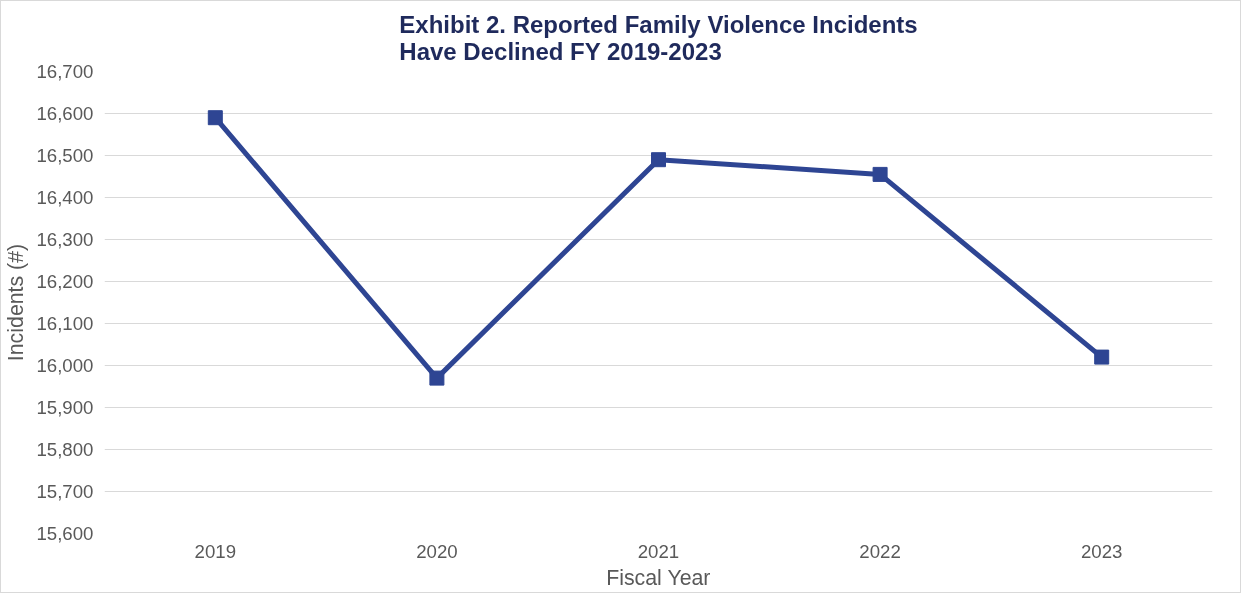  I want to click on x-tick-label: 2020, so click(437, 551).